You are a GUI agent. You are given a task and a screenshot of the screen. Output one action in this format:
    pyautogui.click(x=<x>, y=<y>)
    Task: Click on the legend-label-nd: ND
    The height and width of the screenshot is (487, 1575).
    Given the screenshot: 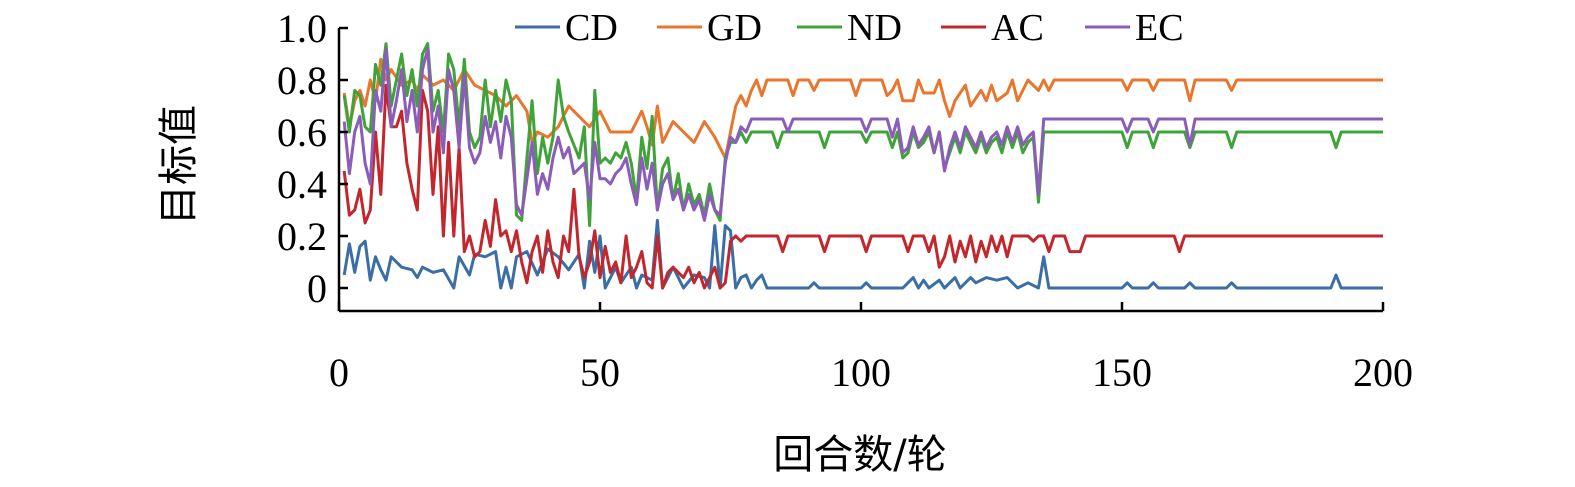 What is the action you would take?
    pyautogui.click(x=874, y=28)
    